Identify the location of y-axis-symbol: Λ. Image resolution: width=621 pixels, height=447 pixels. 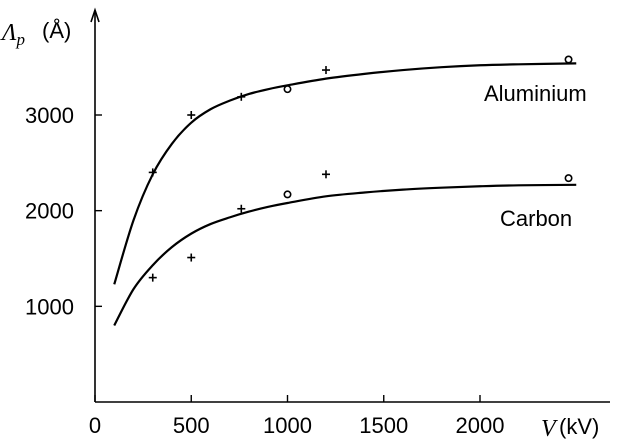
(8, 33).